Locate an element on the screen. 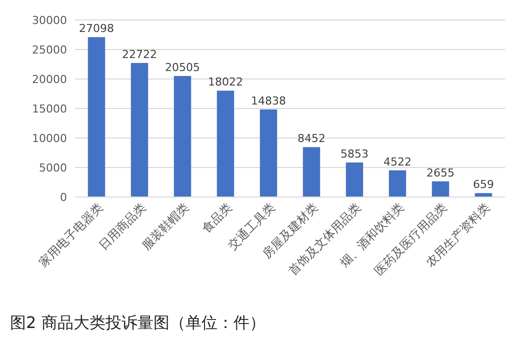 Image resolution: width=527 pixels, height=345 pixels. data-label: 27098 is located at coordinates (96, 29).